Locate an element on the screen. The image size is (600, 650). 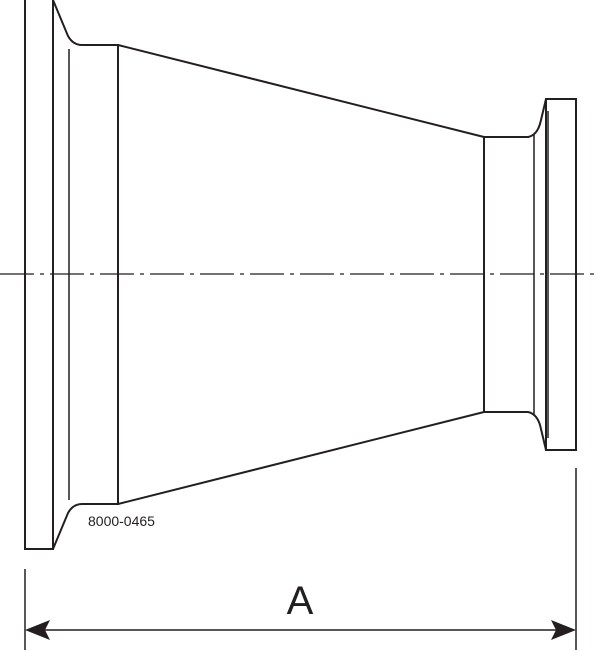
left-ferrule-neck is located at coordinates (85, 275).